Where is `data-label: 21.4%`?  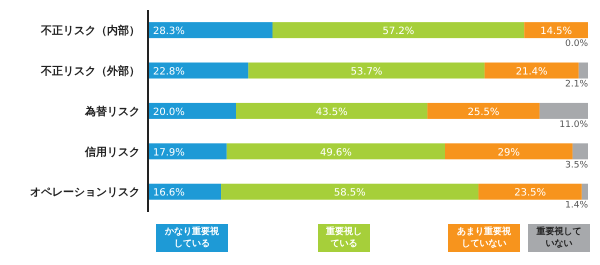 data-label: 21.4% is located at coordinates (532, 72).